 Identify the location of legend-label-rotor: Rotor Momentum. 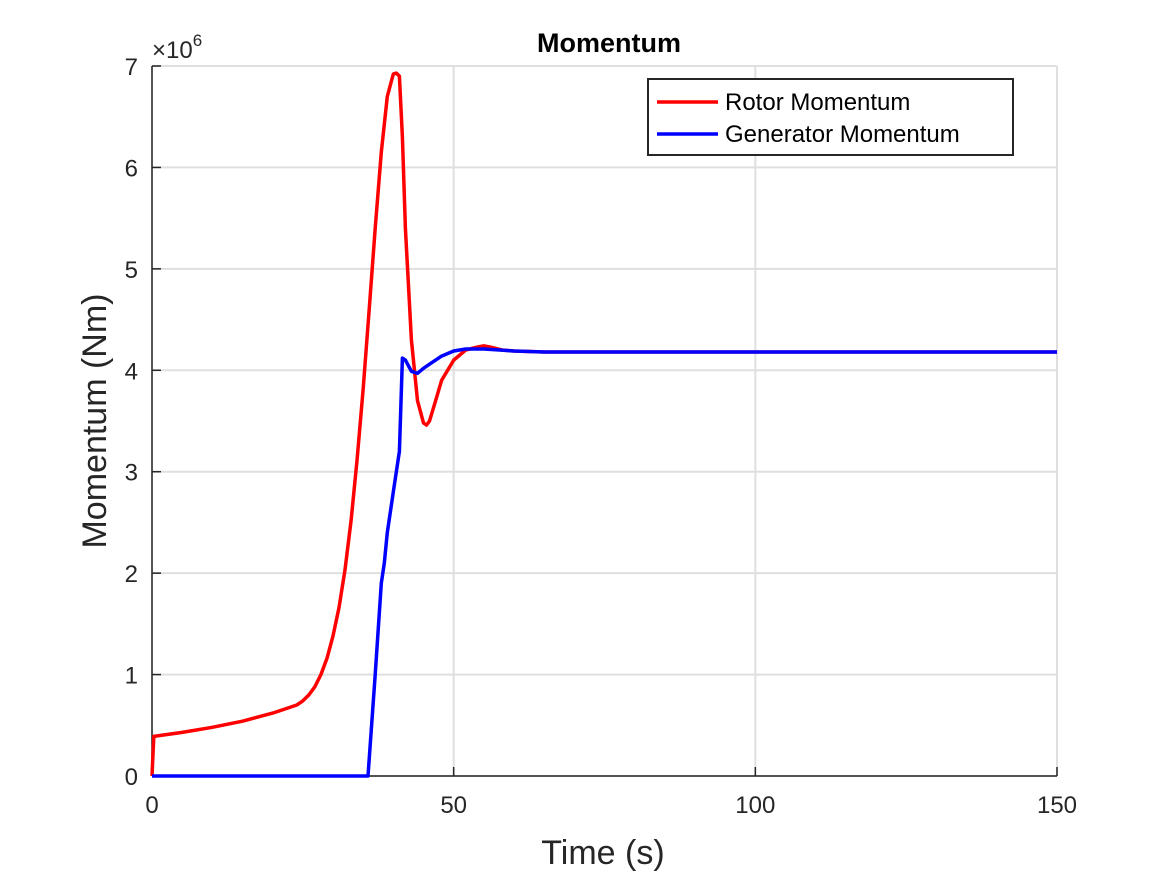
(817, 102).